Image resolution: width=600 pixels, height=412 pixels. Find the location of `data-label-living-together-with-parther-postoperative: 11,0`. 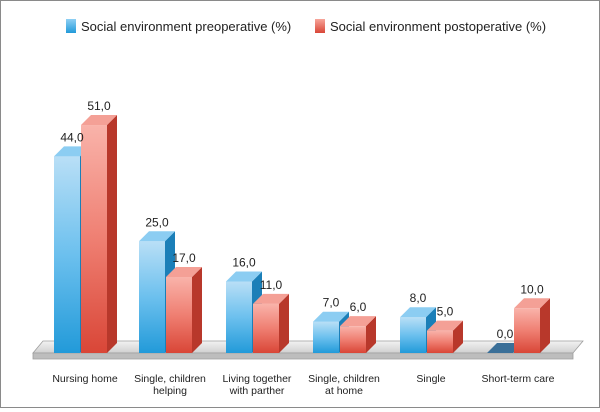

data-label-living-together-with-parther-postoperative: 11,0 is located at coordinates (271, 285).